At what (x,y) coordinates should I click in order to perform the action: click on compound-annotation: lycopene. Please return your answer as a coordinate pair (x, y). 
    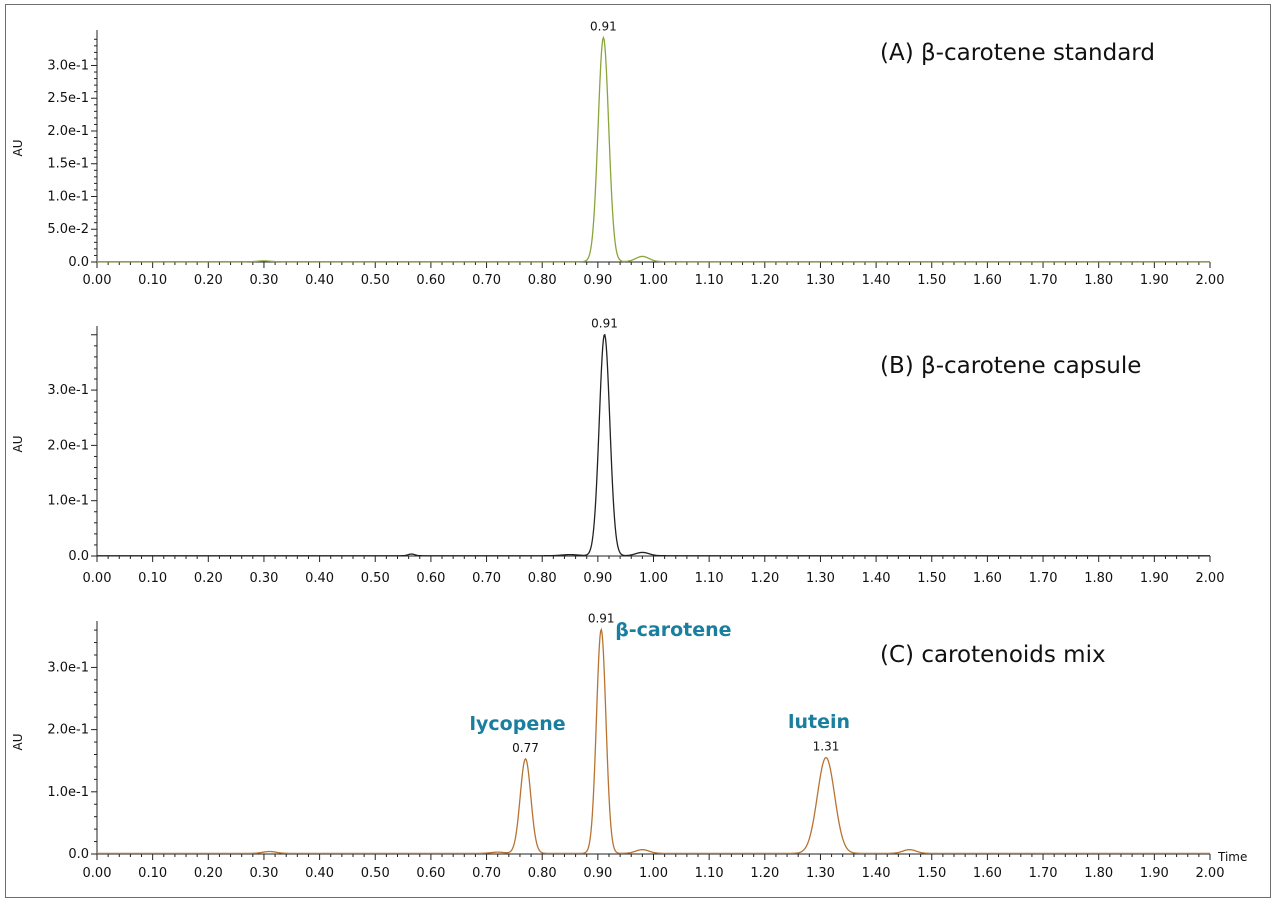
    Looking at the image, I should click on (518, 724).